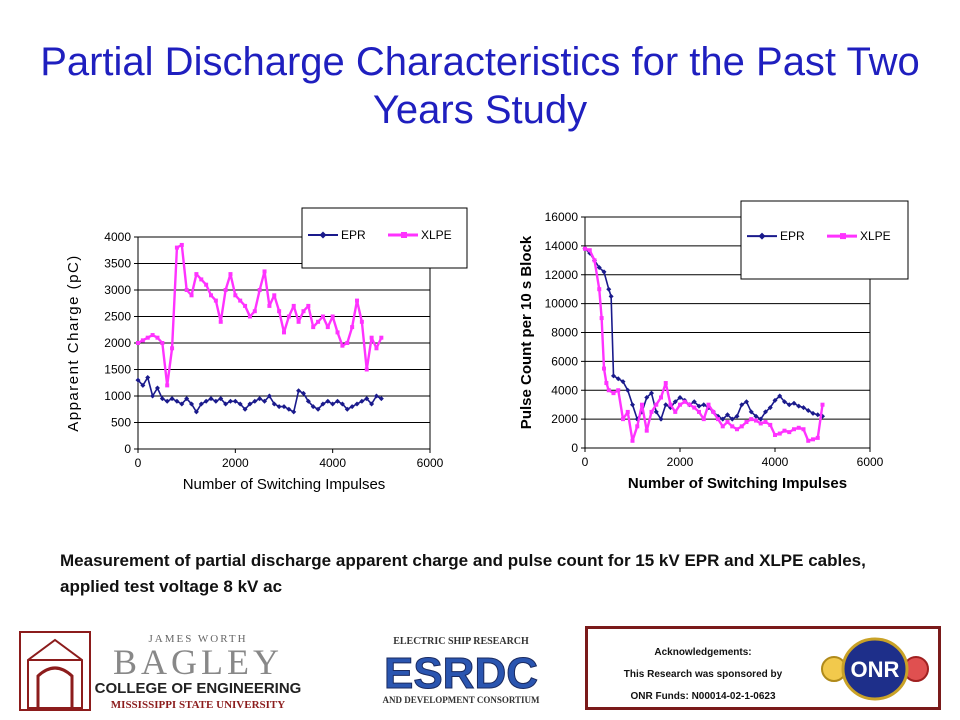  What do you see at coordinates (430, 463) in the screenshot?
I see `left-chart-xtick-label: 6000` at bounding box center [430, 463].